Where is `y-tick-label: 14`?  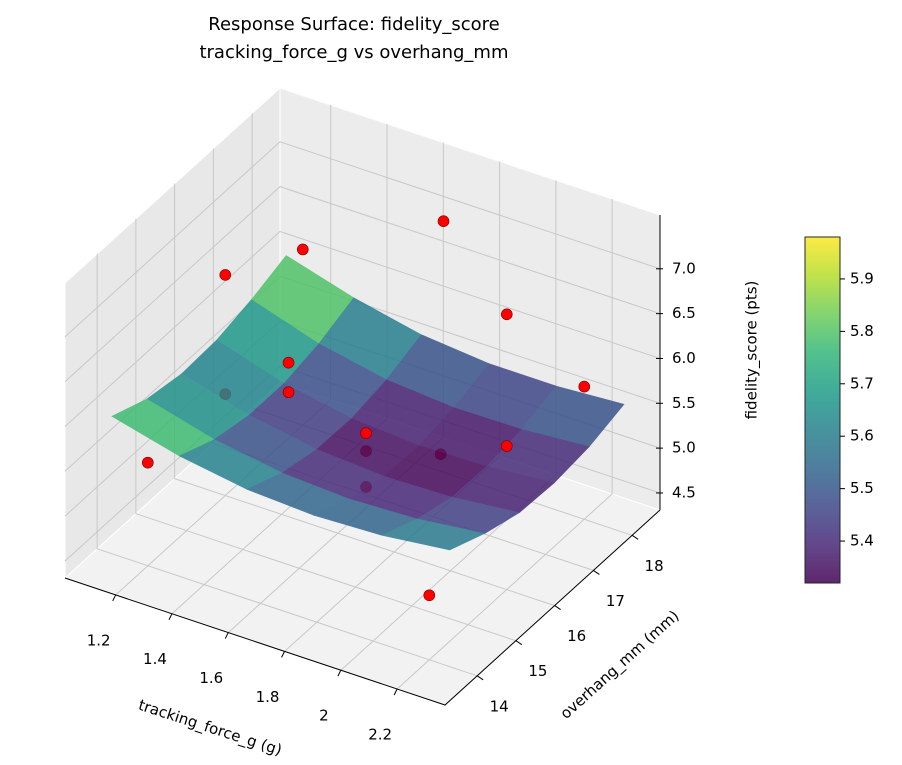 y-tick-label: 14 is located at coordinates (499, 706).